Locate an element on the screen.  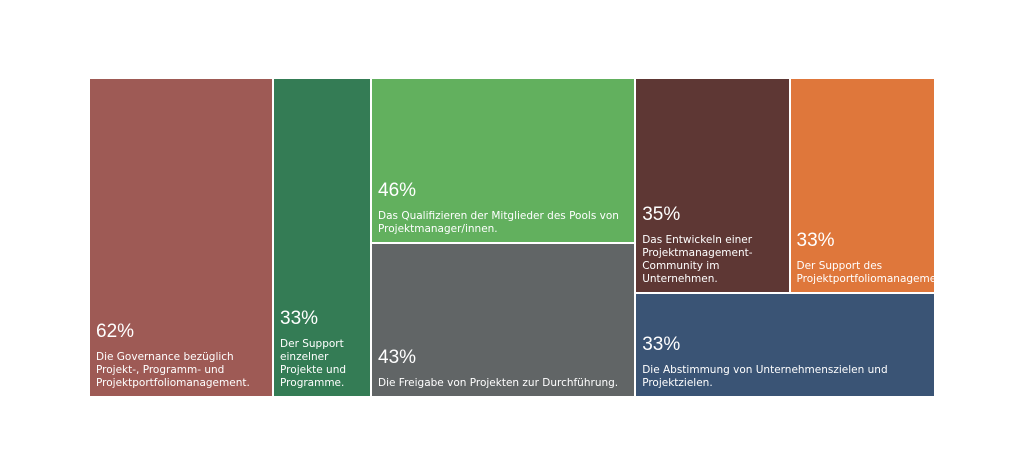
value-label: 43% is located at coordinates (397, 357).